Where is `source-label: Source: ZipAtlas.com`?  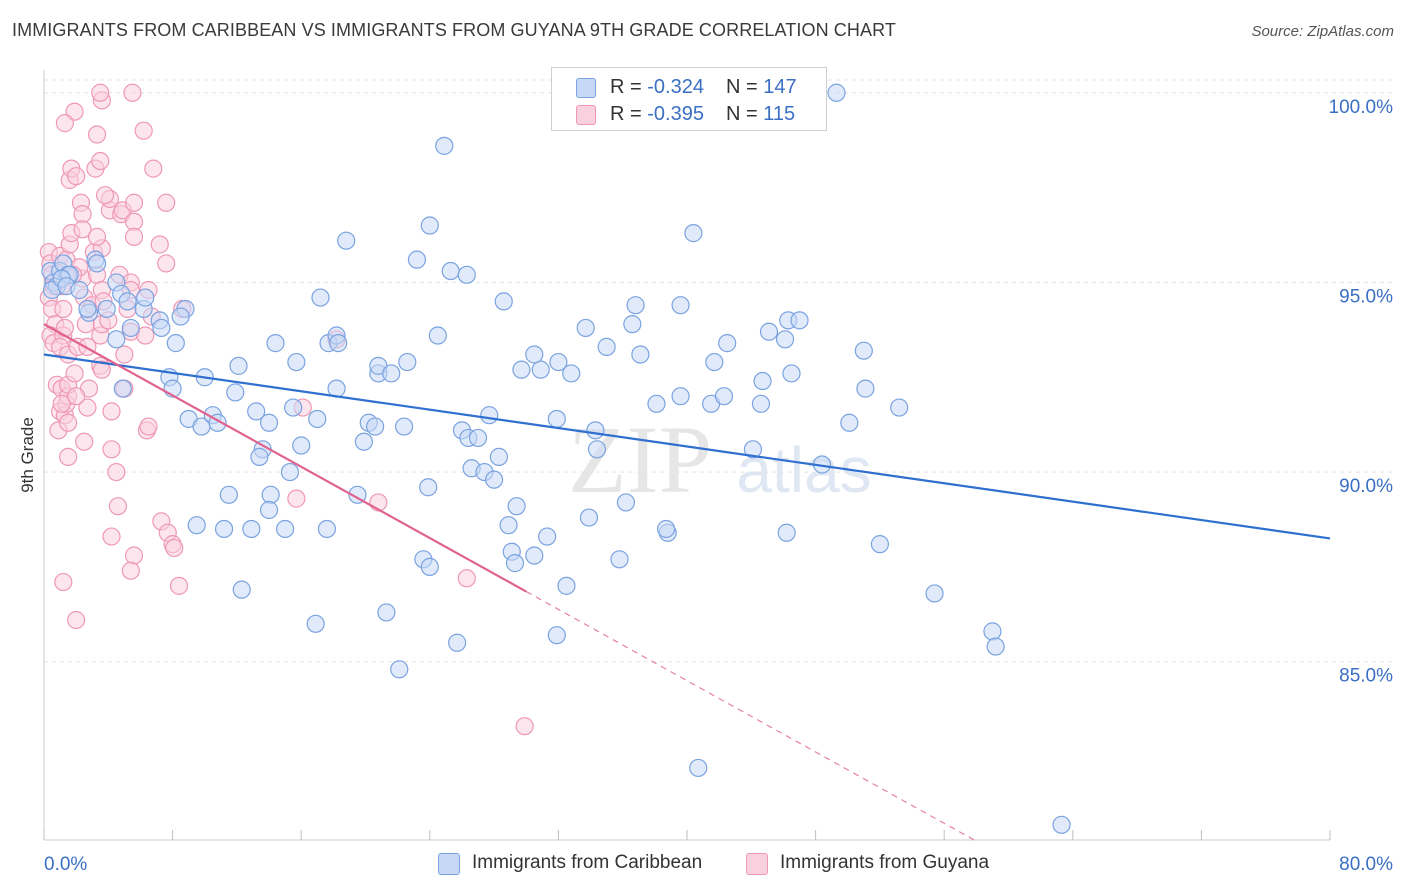
source-label: Source: ZipAtlas.com is located at coordinates (1322, 31).